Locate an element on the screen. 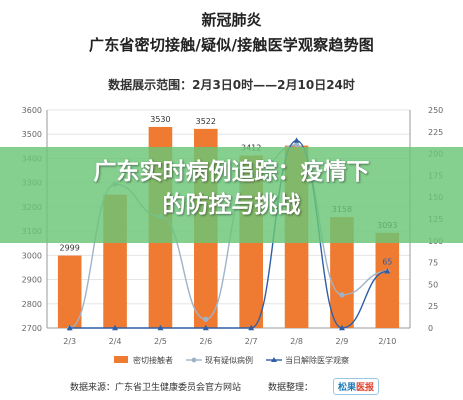  y-tick-label: 3600 is located at coordinates (32, 110).